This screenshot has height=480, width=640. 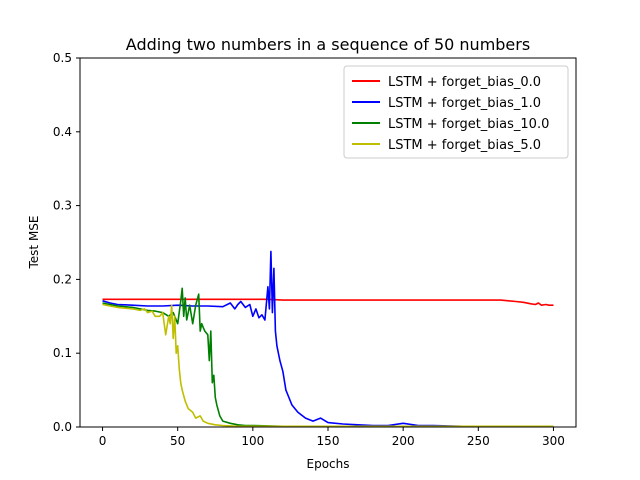 What do you see at coordinates (34, 243) in the screenshot?
I see `y-axis-label: Test MSE` at bounding box center [34, 243].